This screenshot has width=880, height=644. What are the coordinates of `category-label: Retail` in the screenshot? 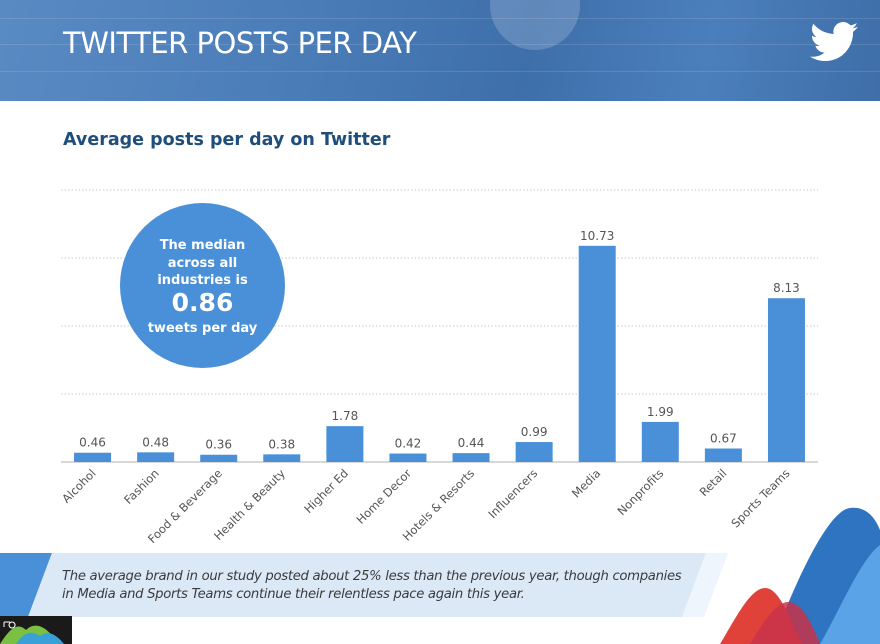 It's located at (713, 482).